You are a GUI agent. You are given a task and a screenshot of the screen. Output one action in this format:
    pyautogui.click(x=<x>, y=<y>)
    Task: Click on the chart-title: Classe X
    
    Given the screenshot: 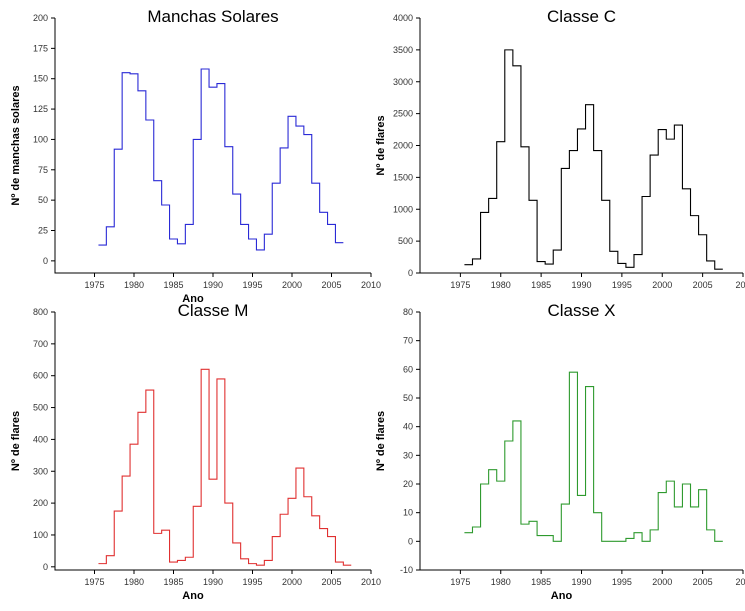 What is the action you would take?
    pyautogui.click(x=581, y=310)
    